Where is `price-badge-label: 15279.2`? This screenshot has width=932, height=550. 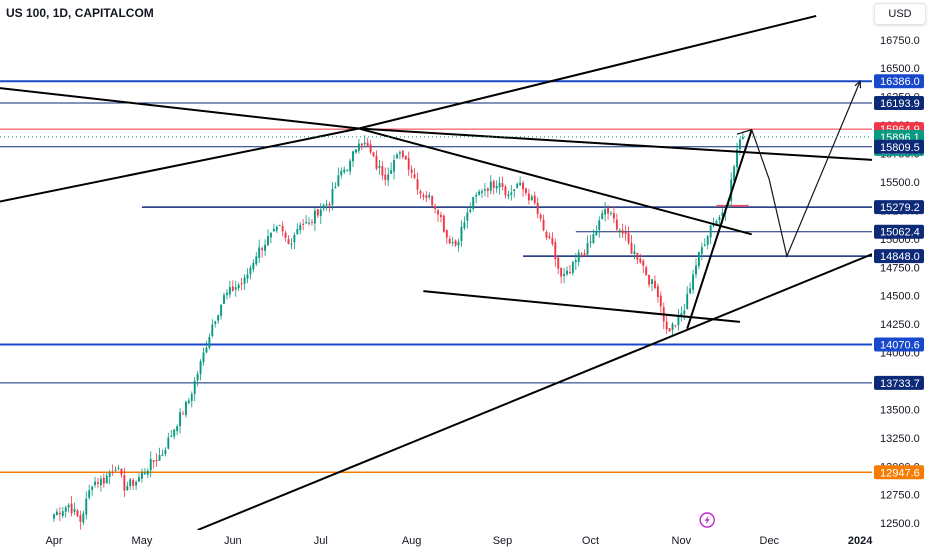
price-badge-label: 15279.2 is located at coordinates (900, 208).